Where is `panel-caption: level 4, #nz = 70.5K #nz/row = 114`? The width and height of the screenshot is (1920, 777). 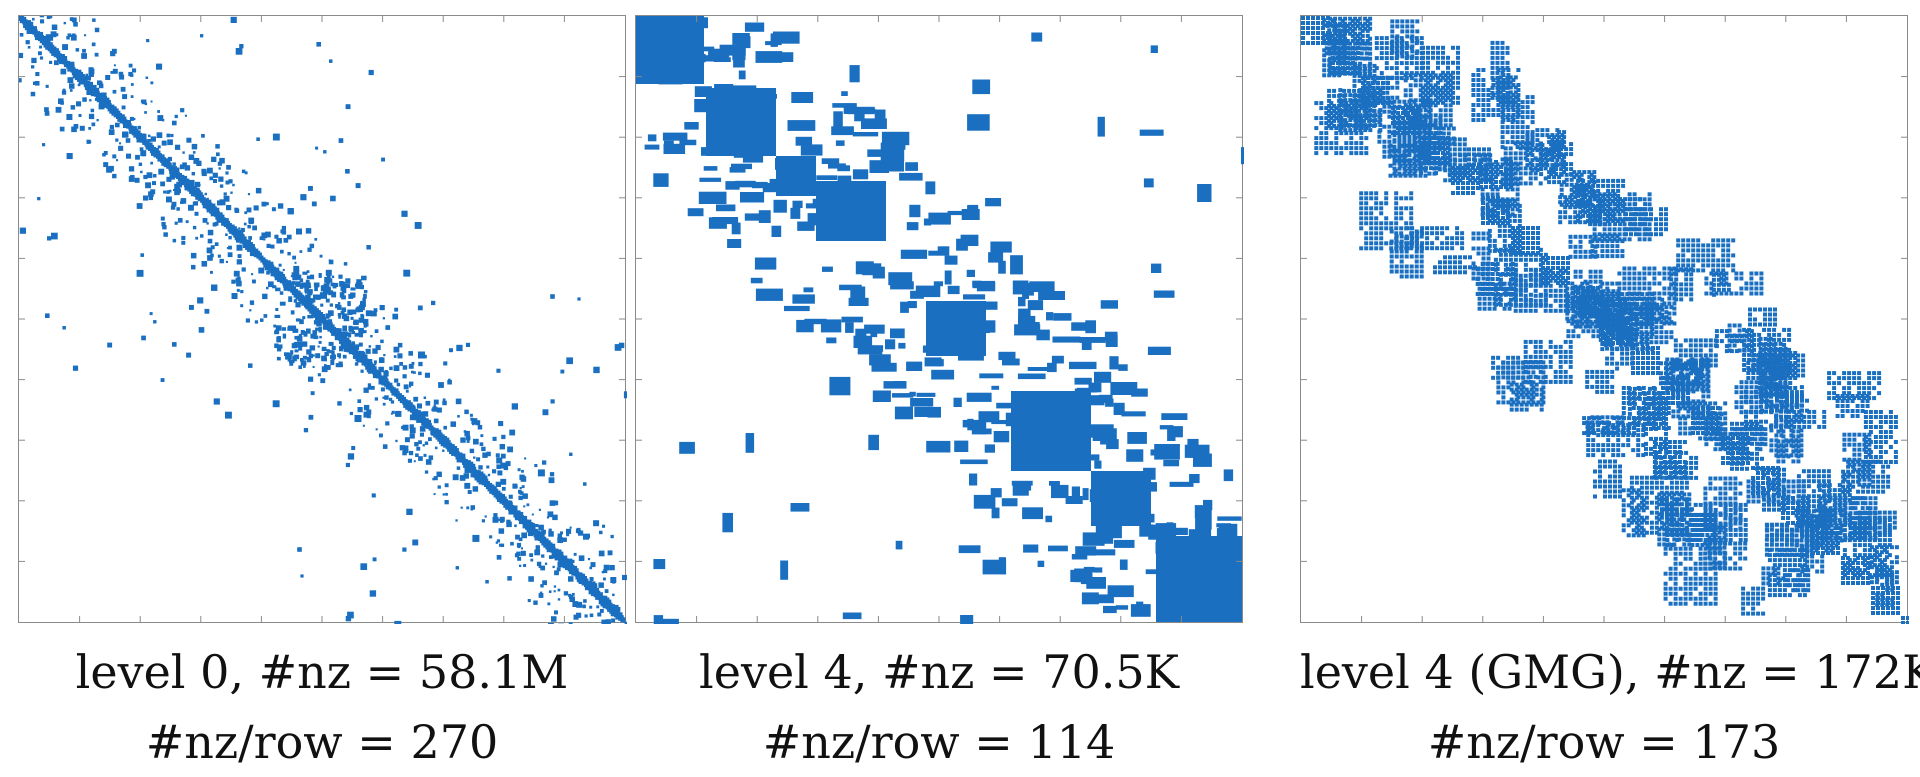
panel-caption: level 4, #nz = 70.5K #nz/row = 114 is located at coordinates (939, 707).